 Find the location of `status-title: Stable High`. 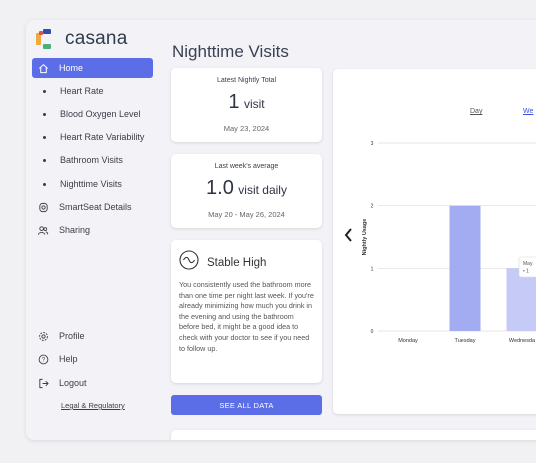

status-title: Stable High is located at coordinates (237, 262).